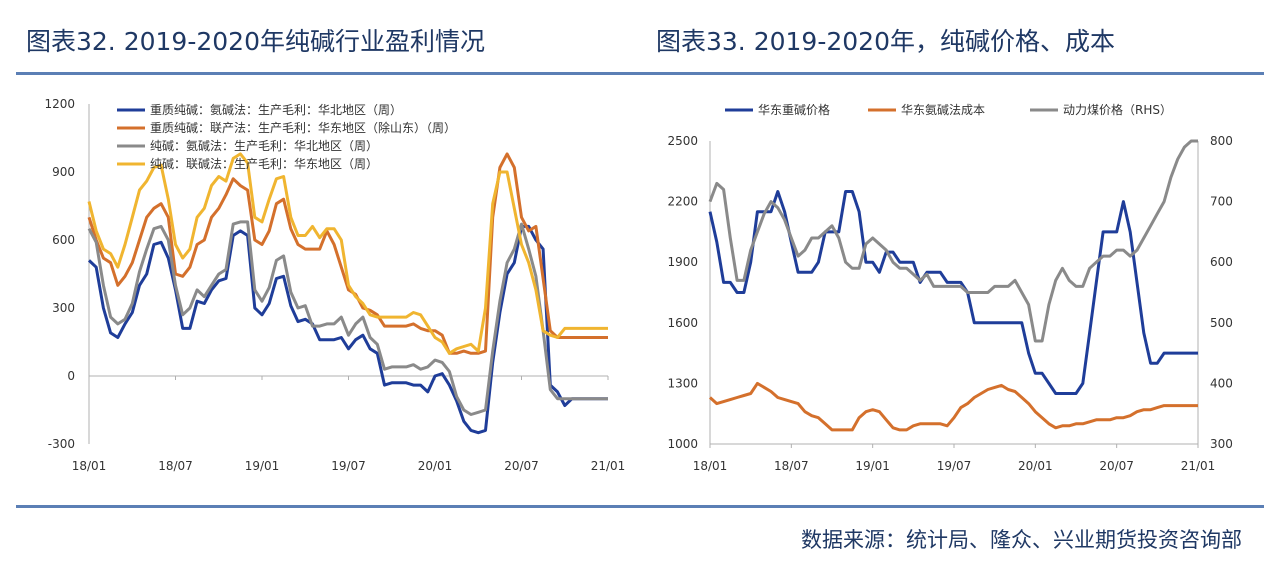 The image size is (1280, 572). Describe the element at coordinates (1117, 109) in the screenshot. I see `legend-label: 动力煤价格（RHS）` at that location.